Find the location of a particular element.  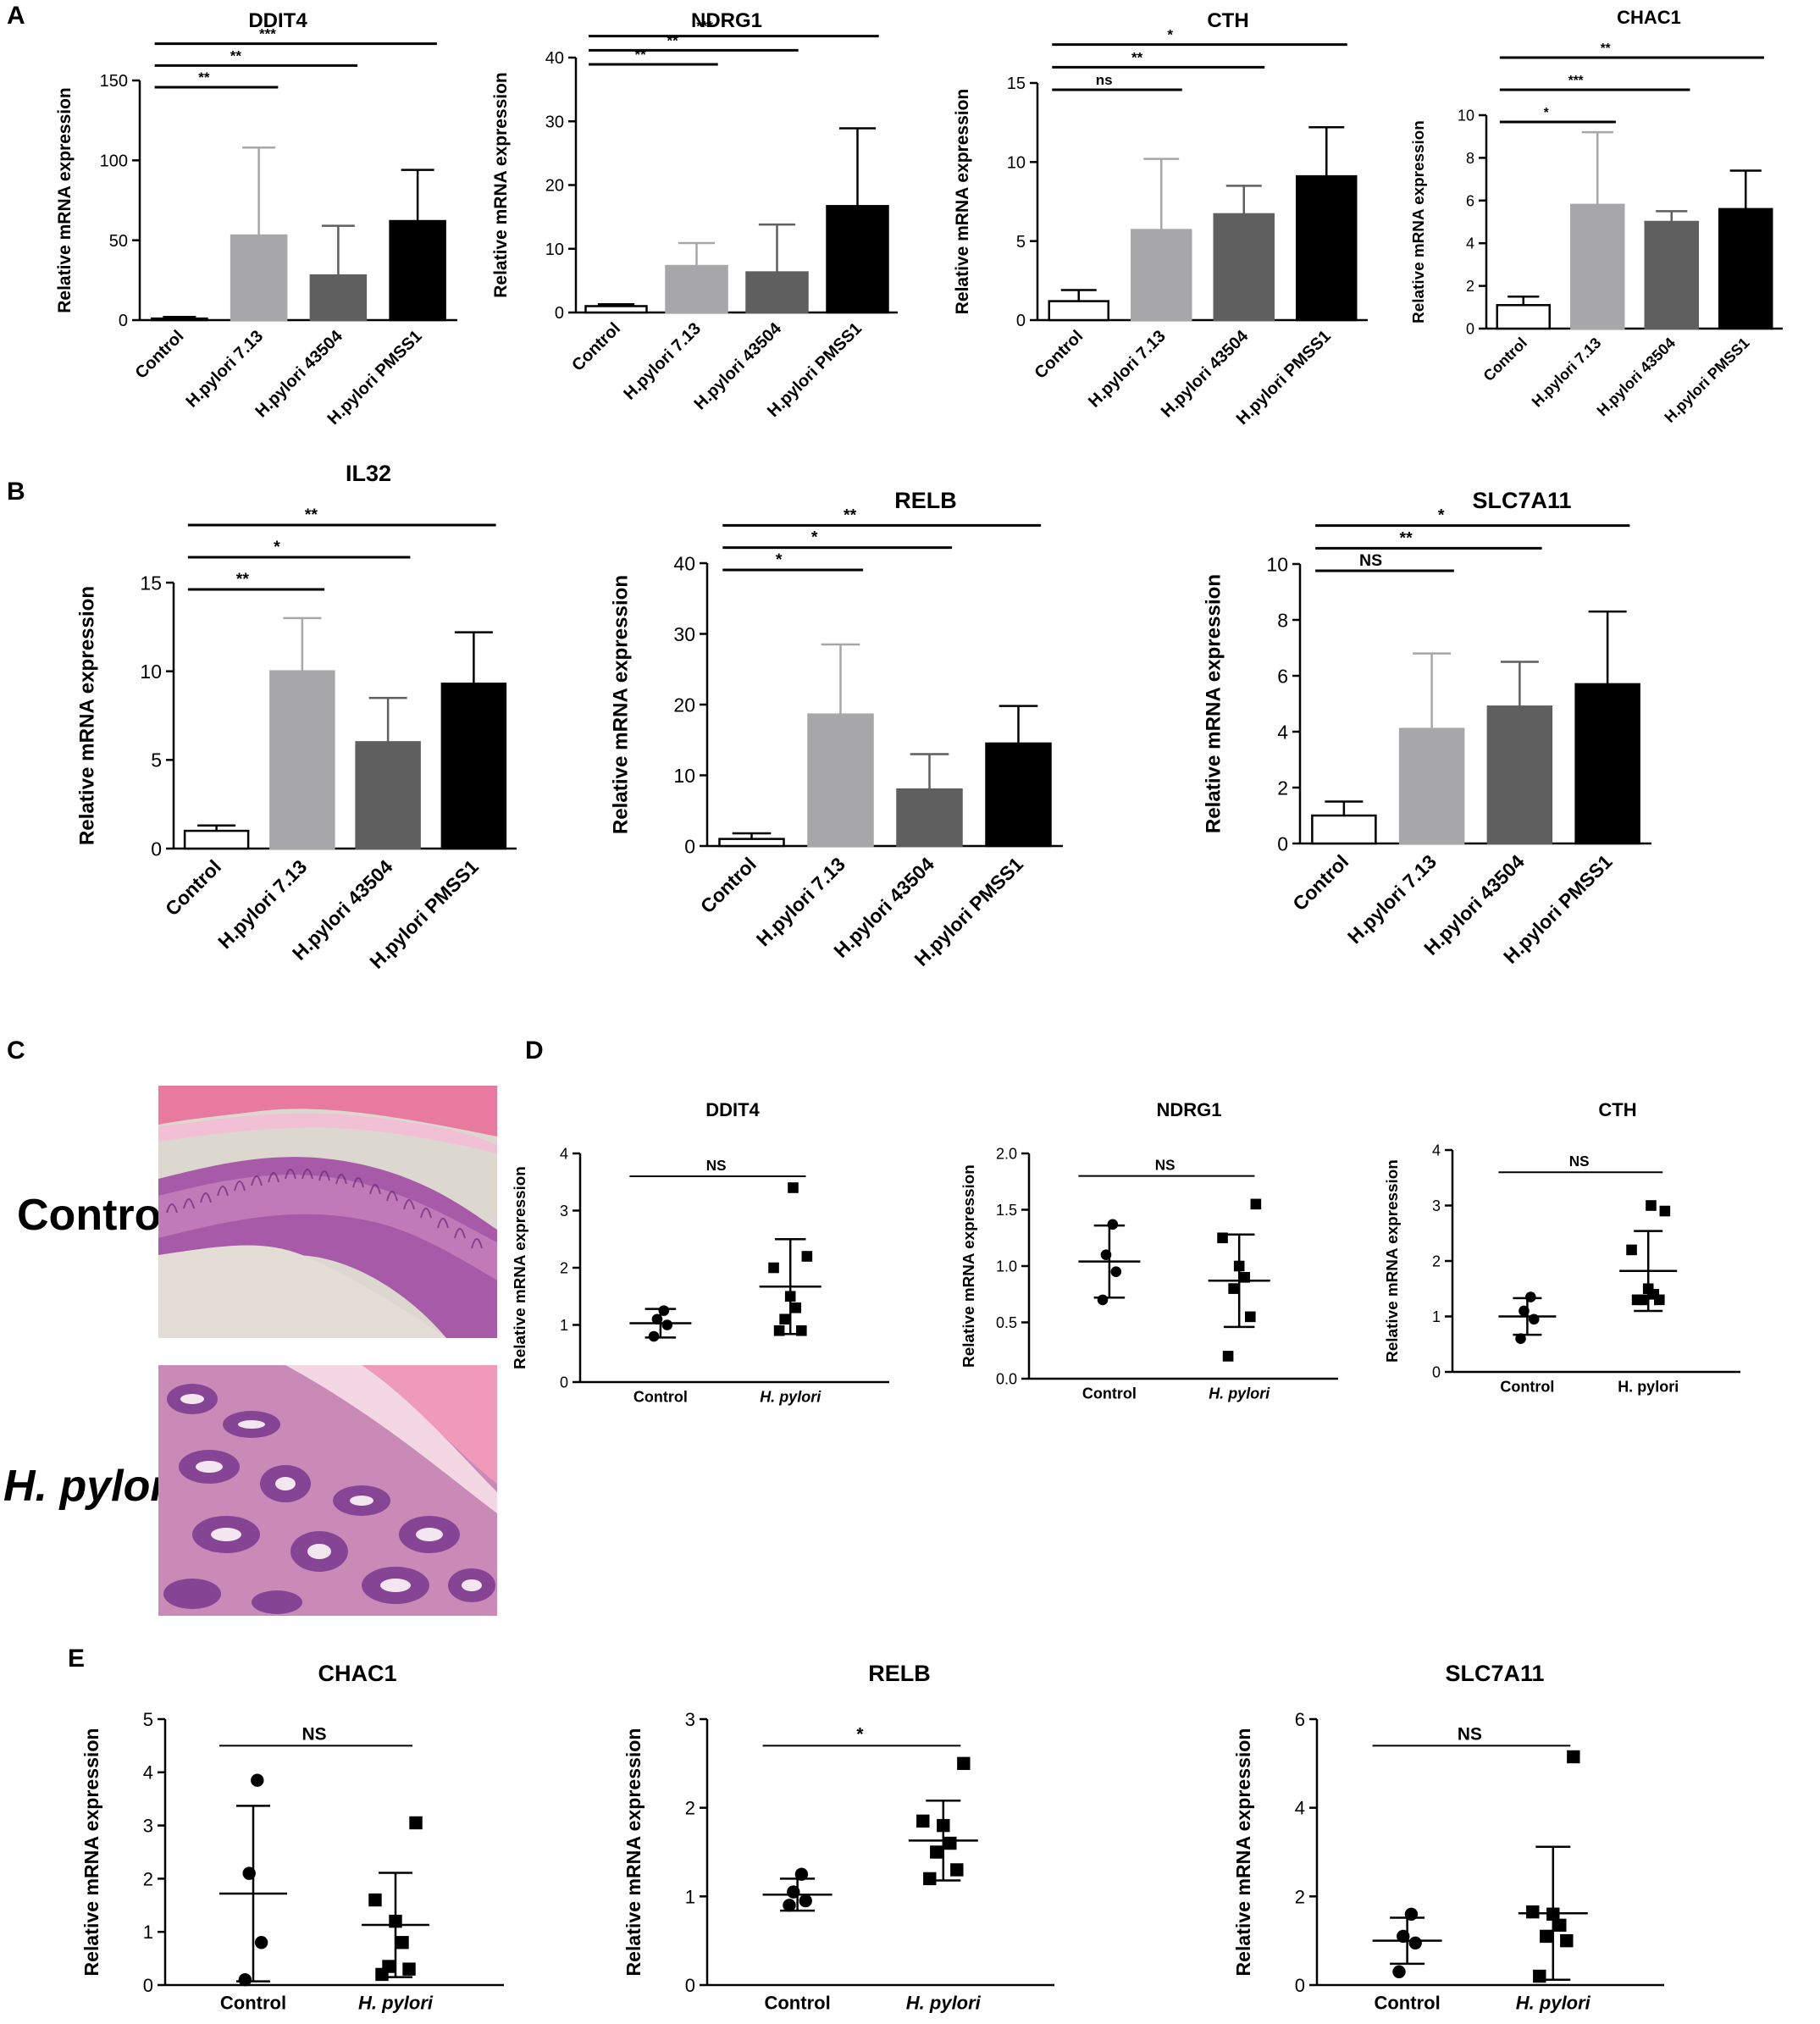

y-tick-label: 0.5 is located at coordinates (1007, 1322).